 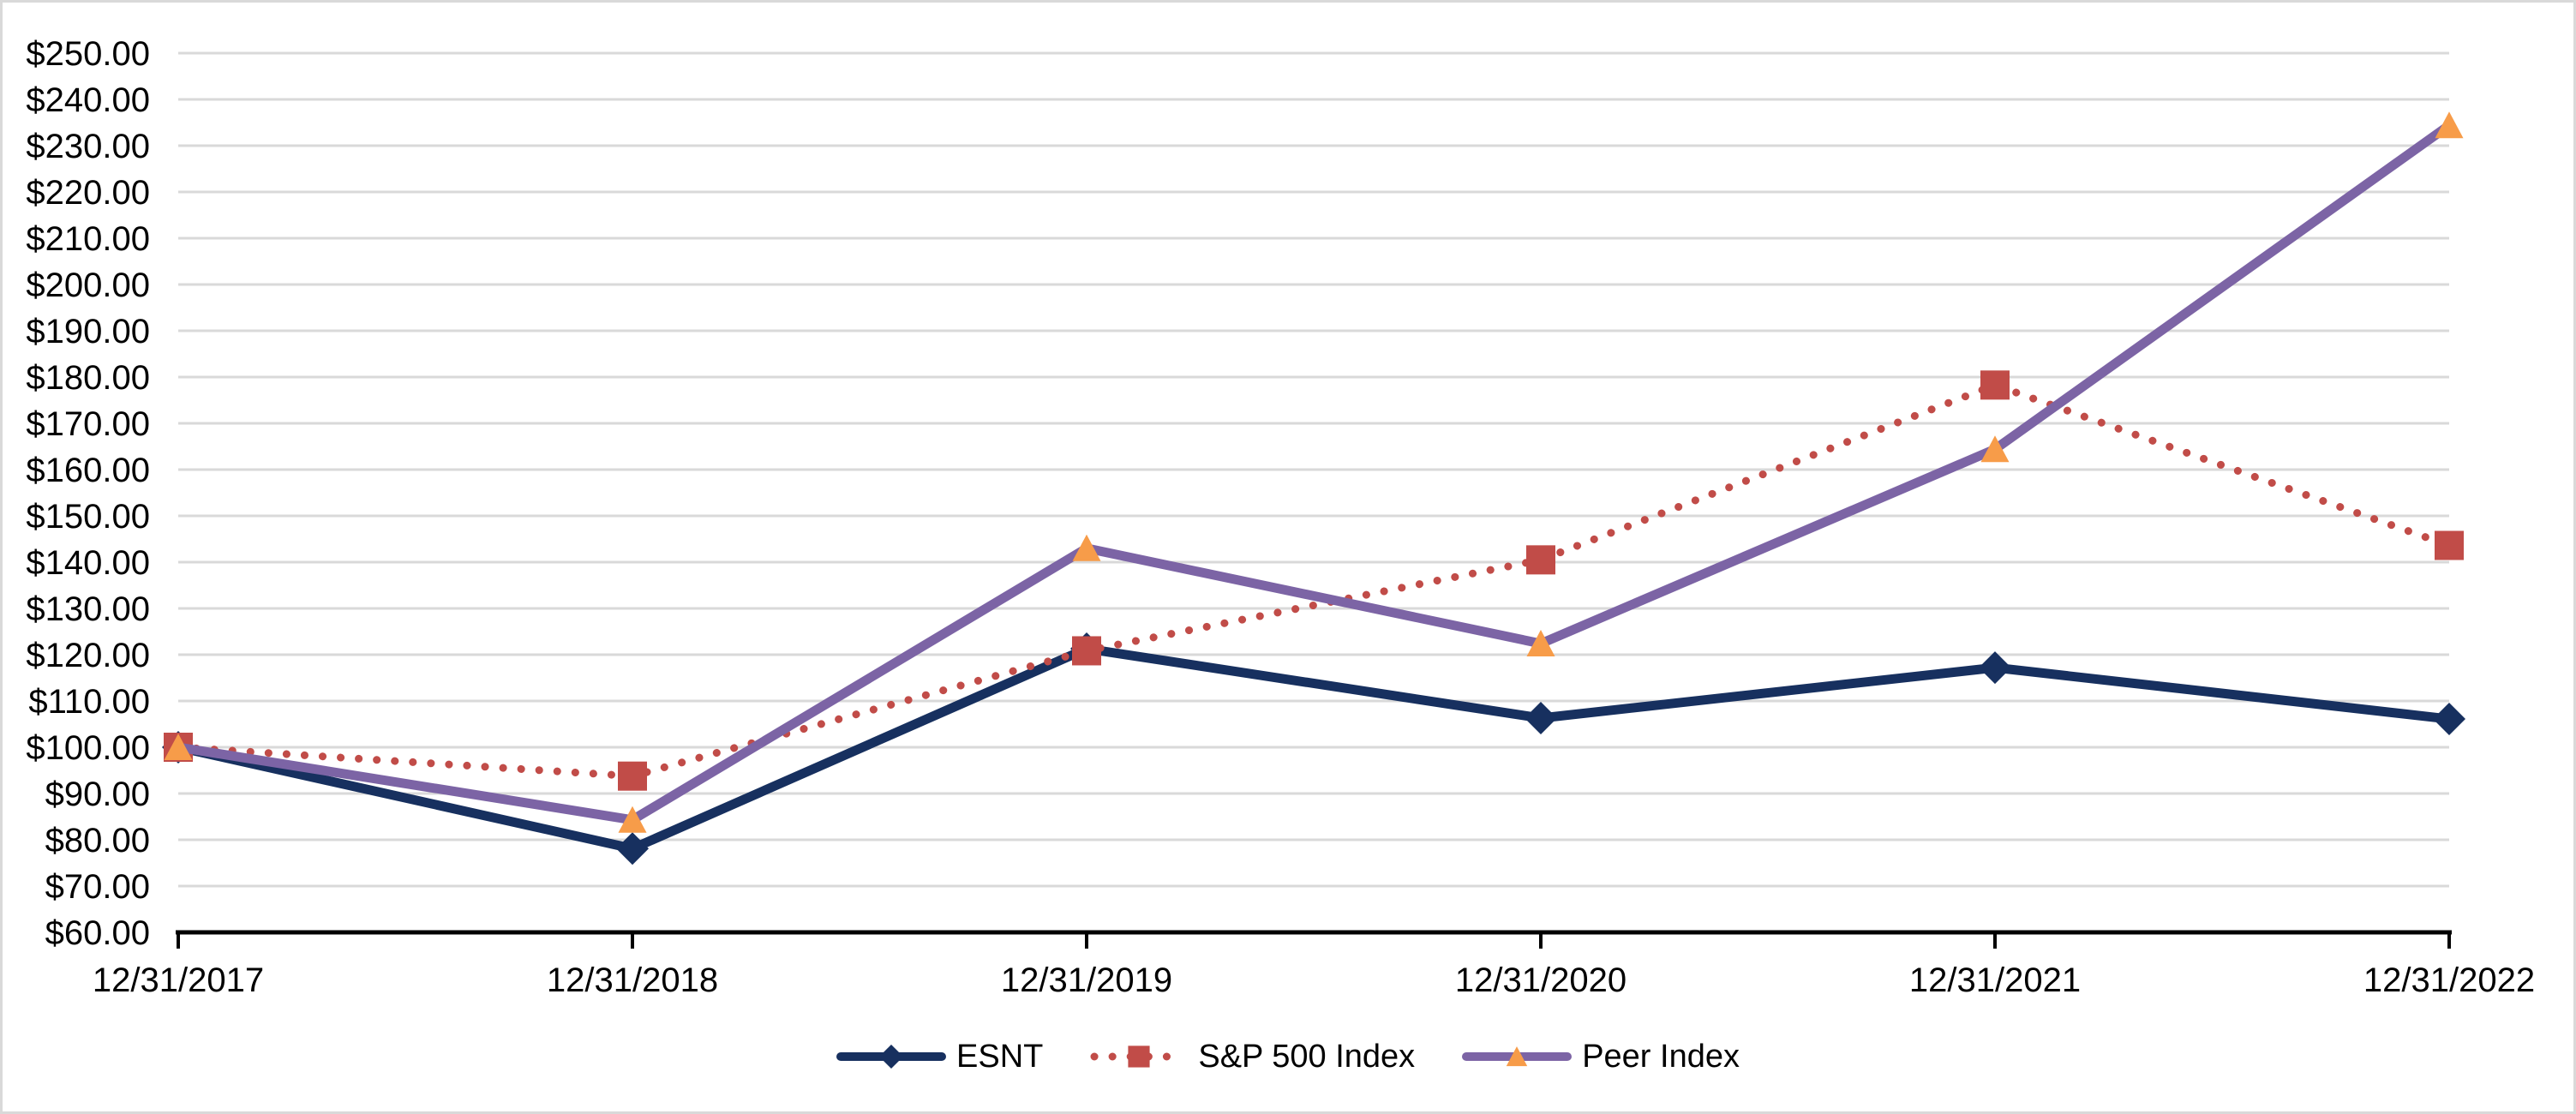 What do you see at coordinates (1995, 980) in the screenshot?
I see `x-axis-label: 12/31/2021` at bounding box center [1995, 980].